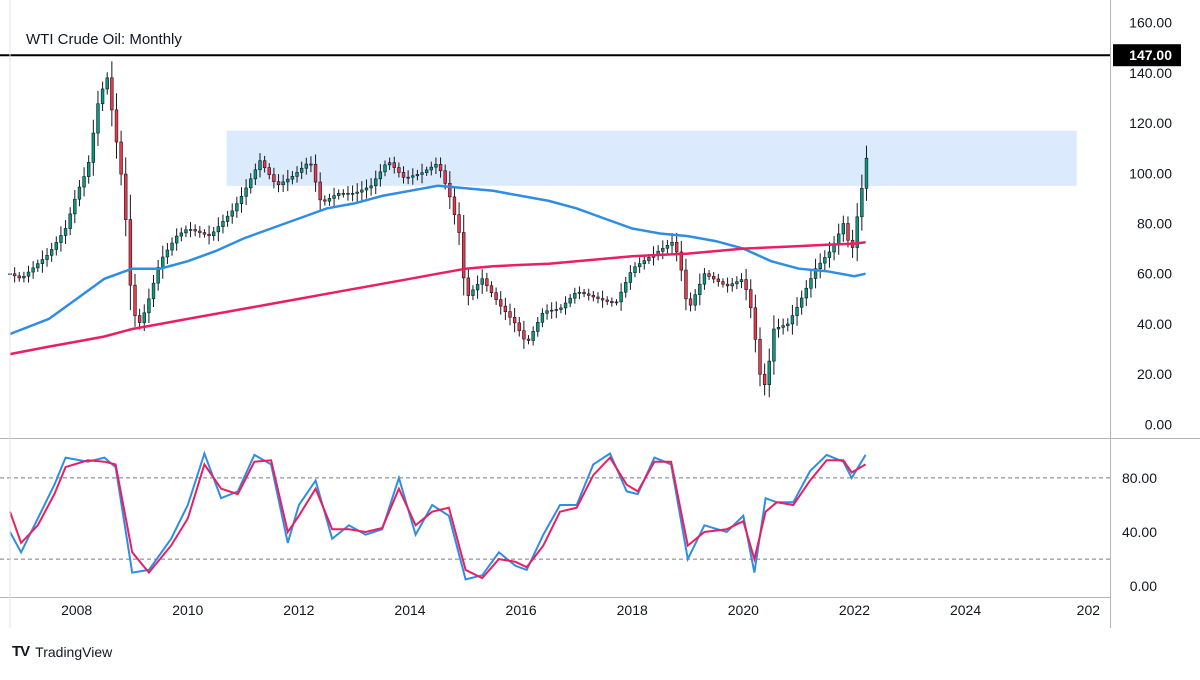 This screenshot has height=680, width=1200. I want to click on x-tick-label: 2024, so click(965, 610).